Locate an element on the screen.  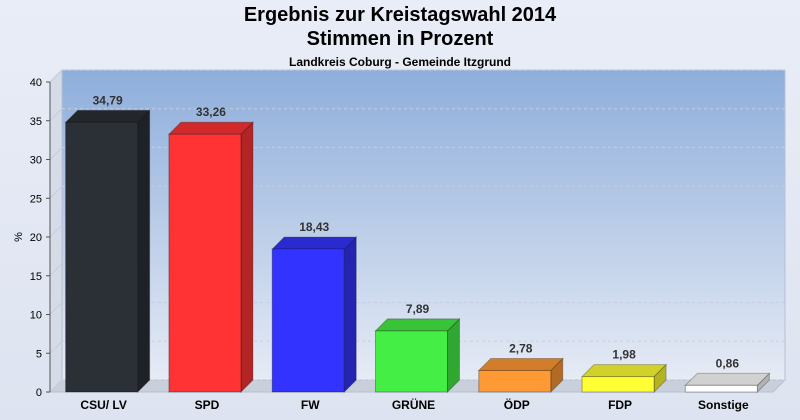
data-label: 34,79 is located at coordinates (108, 100).